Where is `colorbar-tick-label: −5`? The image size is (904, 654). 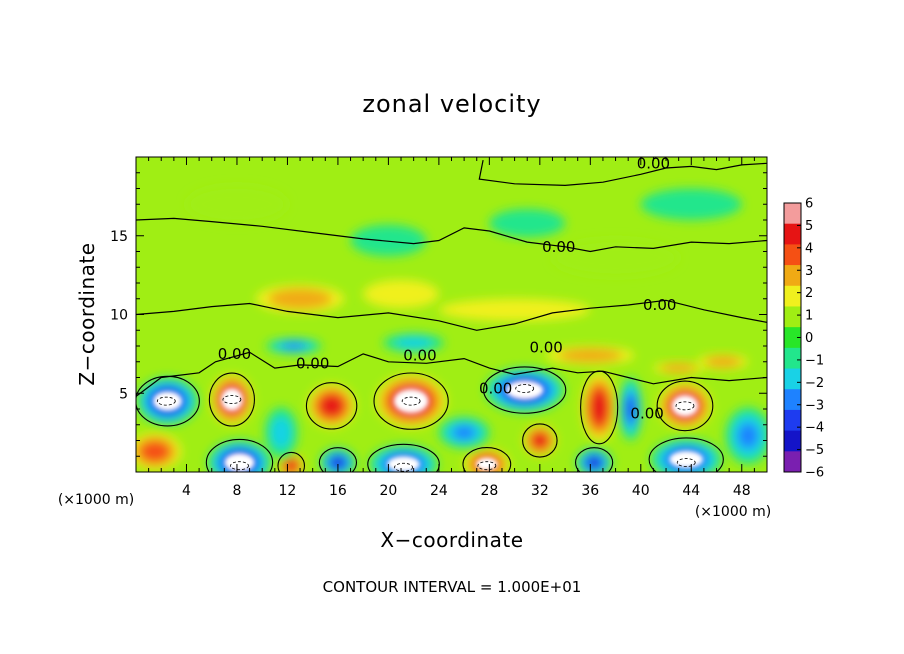
colorbar-tick-label: −5 is located at coordinates (814, 450).